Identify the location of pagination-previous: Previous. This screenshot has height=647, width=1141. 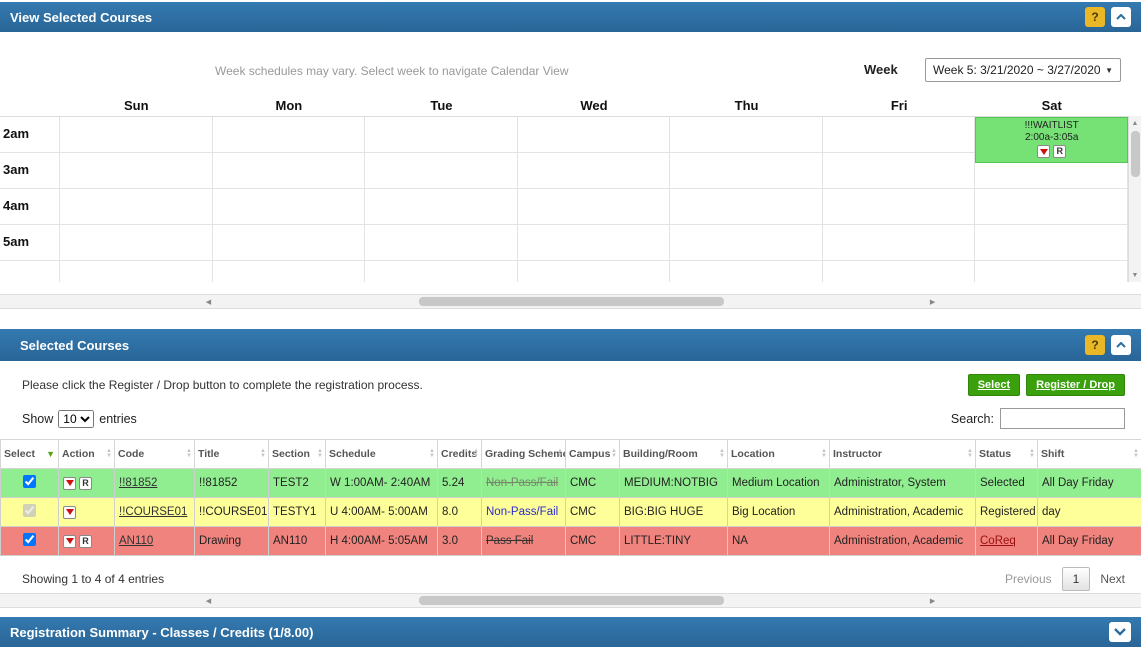
(1028, 579).